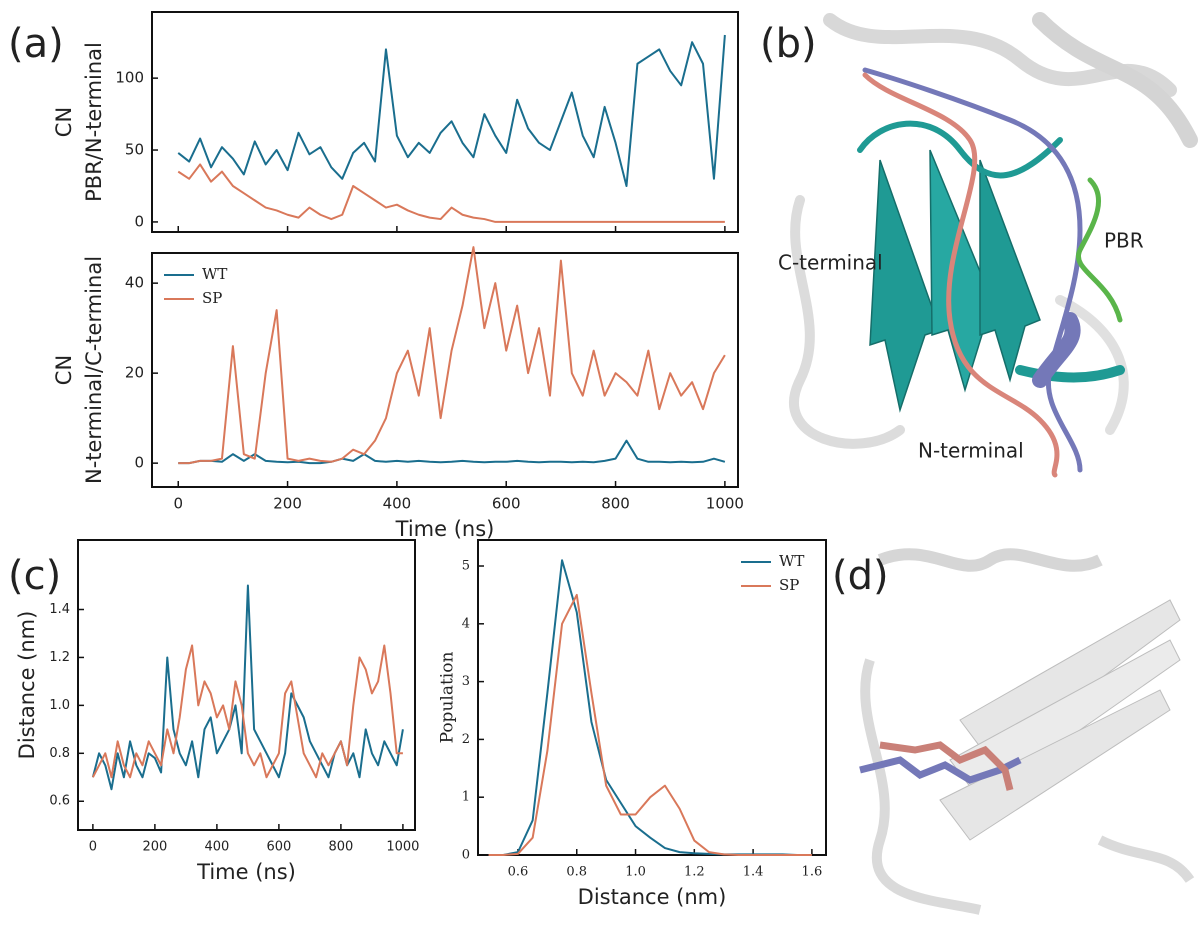  I want to click on y-tick-label: 4, so click(466, 623).